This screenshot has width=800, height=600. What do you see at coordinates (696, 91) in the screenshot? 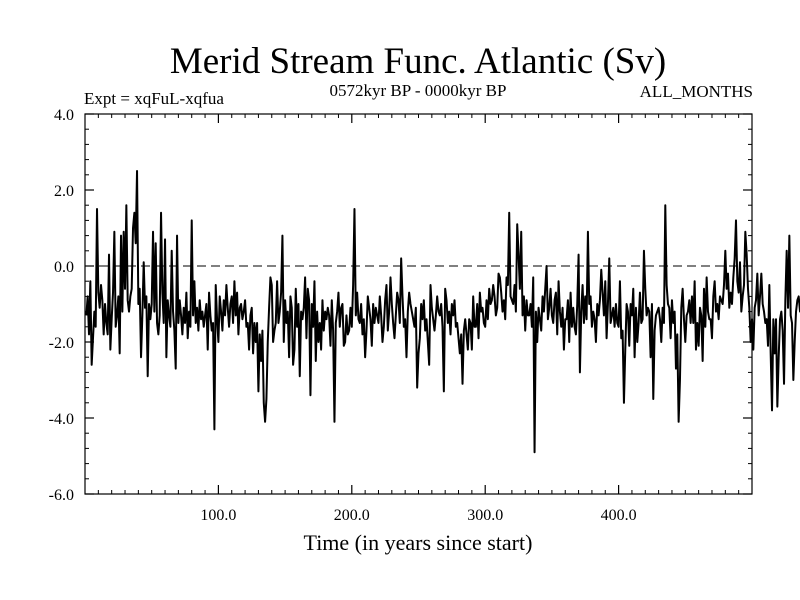
I see `subtitle-right: ALL_MONTHS` at bounding box center [696, 91].